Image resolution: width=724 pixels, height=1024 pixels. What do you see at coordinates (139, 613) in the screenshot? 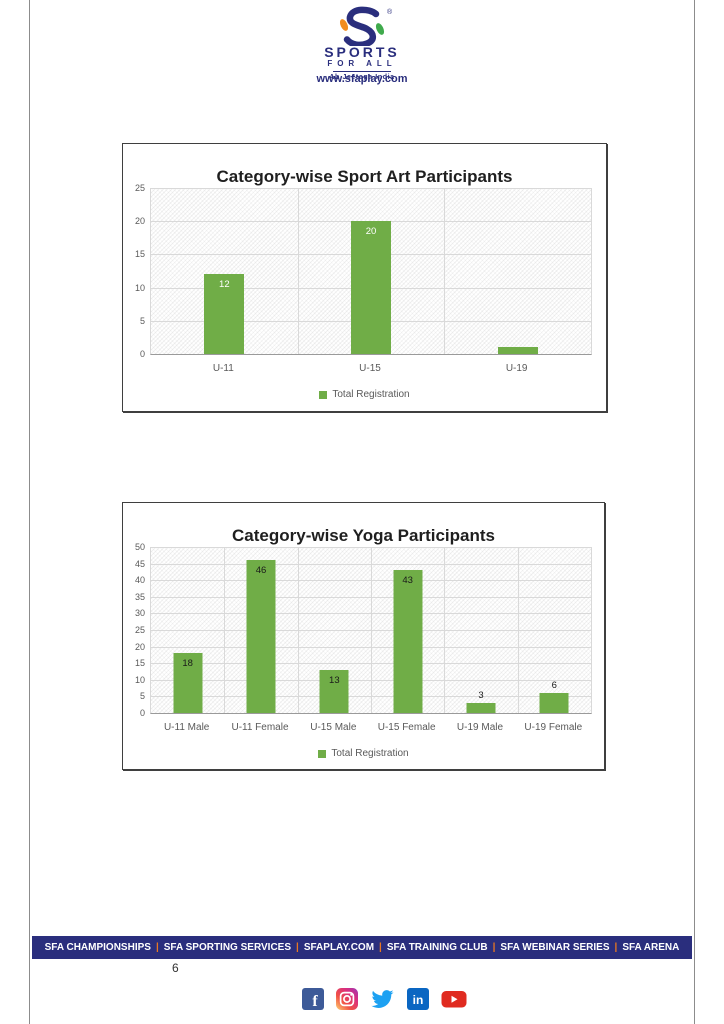
I see `y-axis-tick-label: 30` at bounding box center [139, 613].